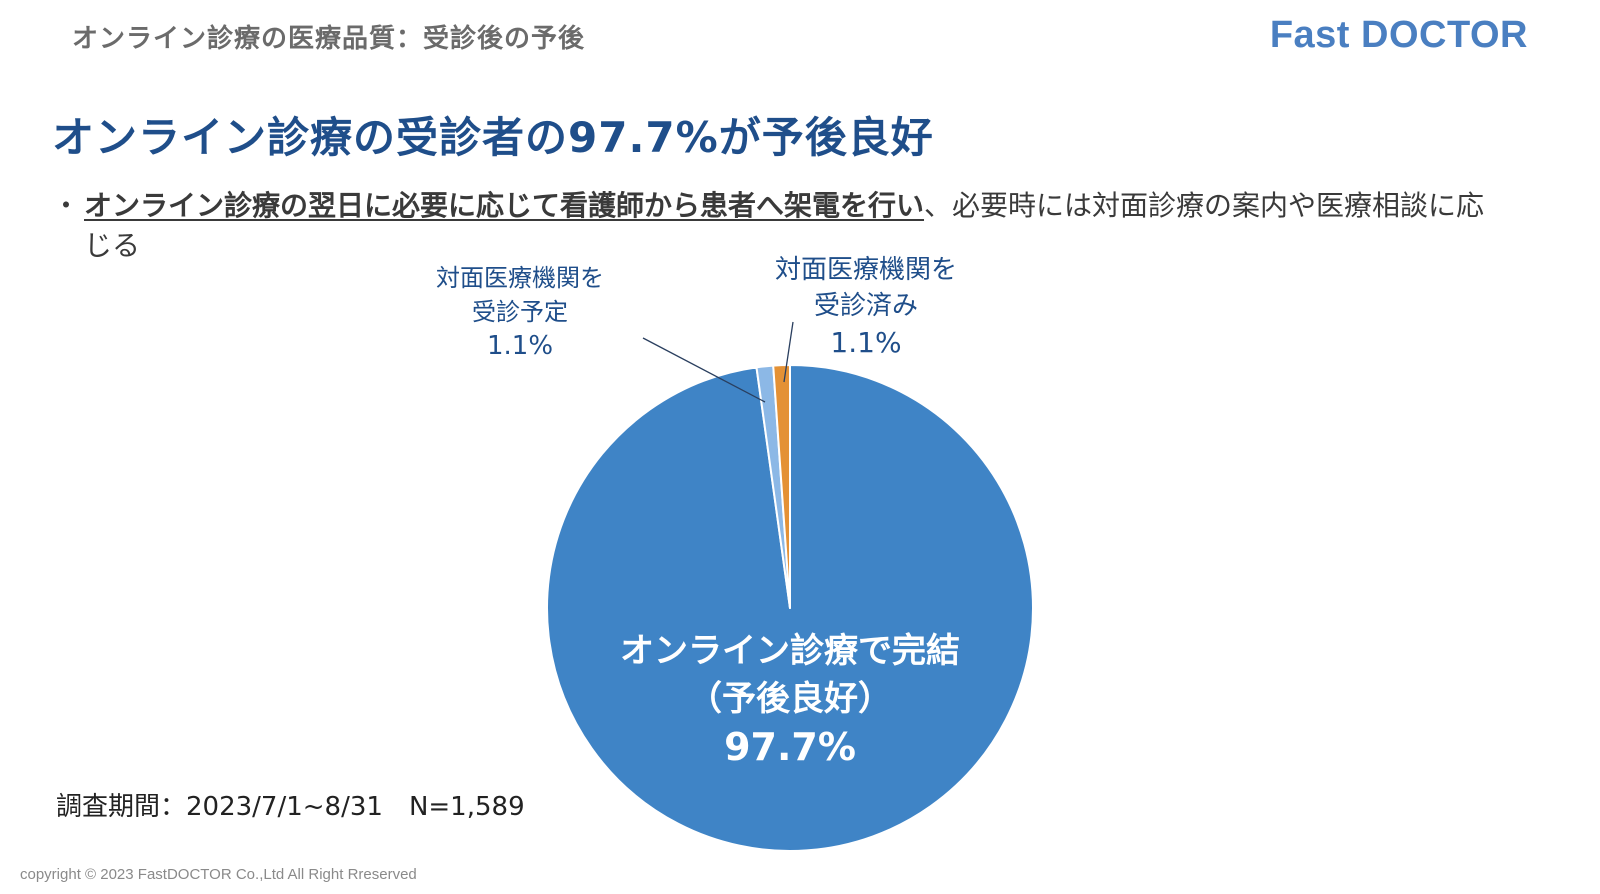 Image resolution: width=1600 pixels, height=894 pixels. Describe the element at coordinates (784, 225) in the screenshot. I see `bullet-rest: 、必要時には対面診療の案内や医療相談に応じる` at that location.